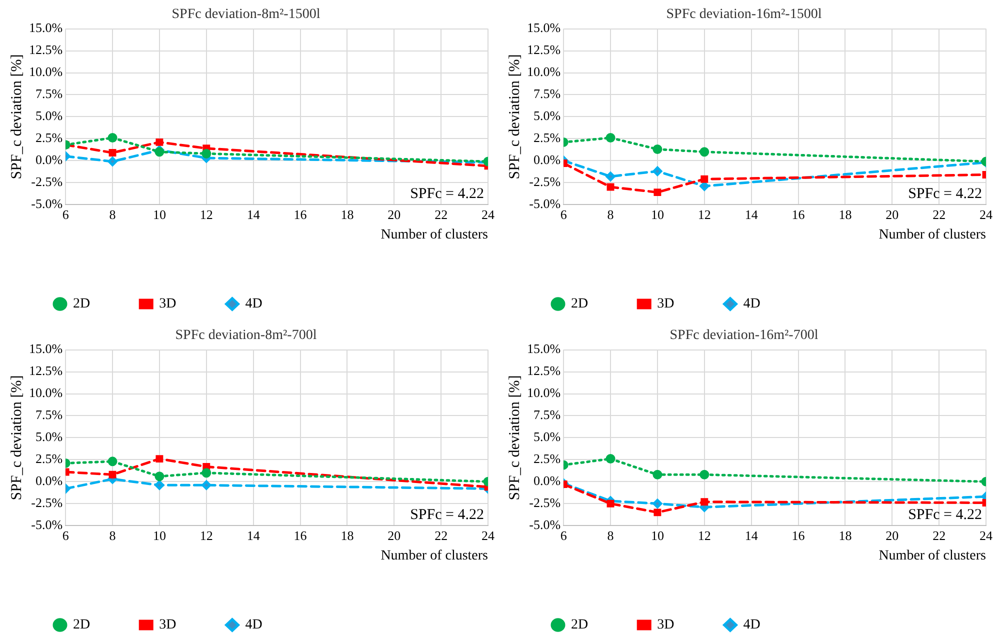  Describe the element at coordinates (246, 14) in the screenshot. I see `chart-title: SPFc deviation-8m²-1500l` at that location.